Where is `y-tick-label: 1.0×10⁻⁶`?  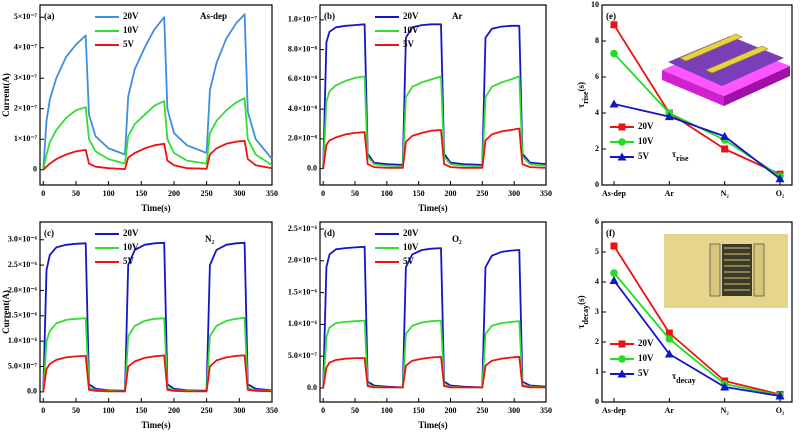 y-tick-label: 1.0×10⁻⁶ is located at coordinates (303, 323).